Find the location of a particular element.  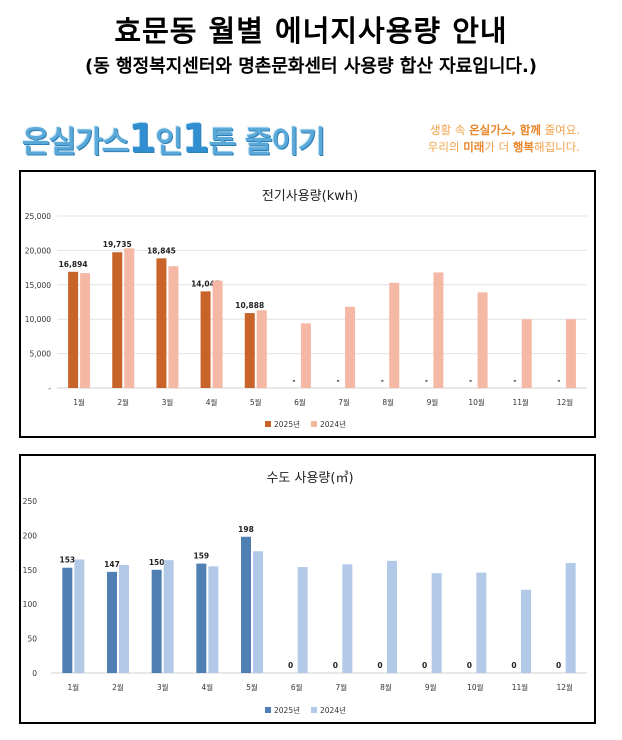

electricity-data-label: 19,735 is located at coordinates (117, 244).